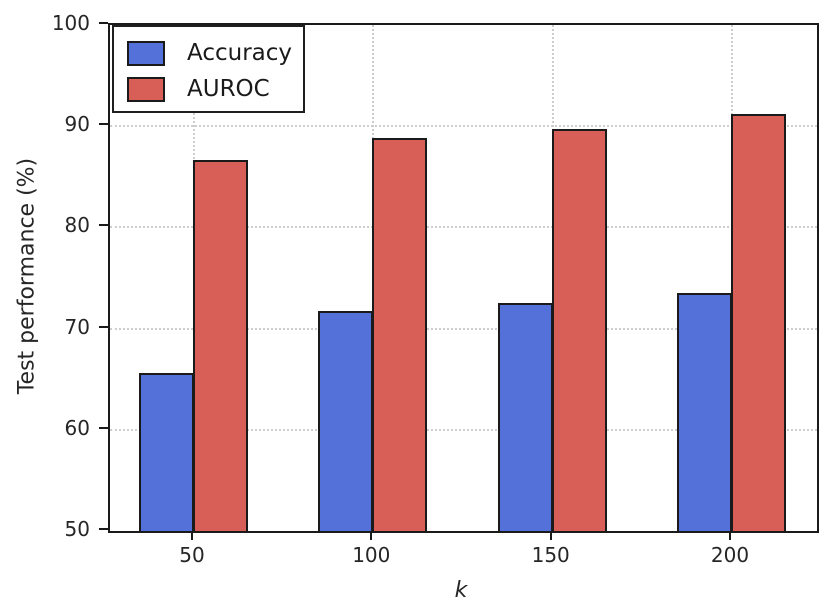 This screenshot has height=616, width=831. I want to click on x-tick-label-100: 100, so click(371, 555).